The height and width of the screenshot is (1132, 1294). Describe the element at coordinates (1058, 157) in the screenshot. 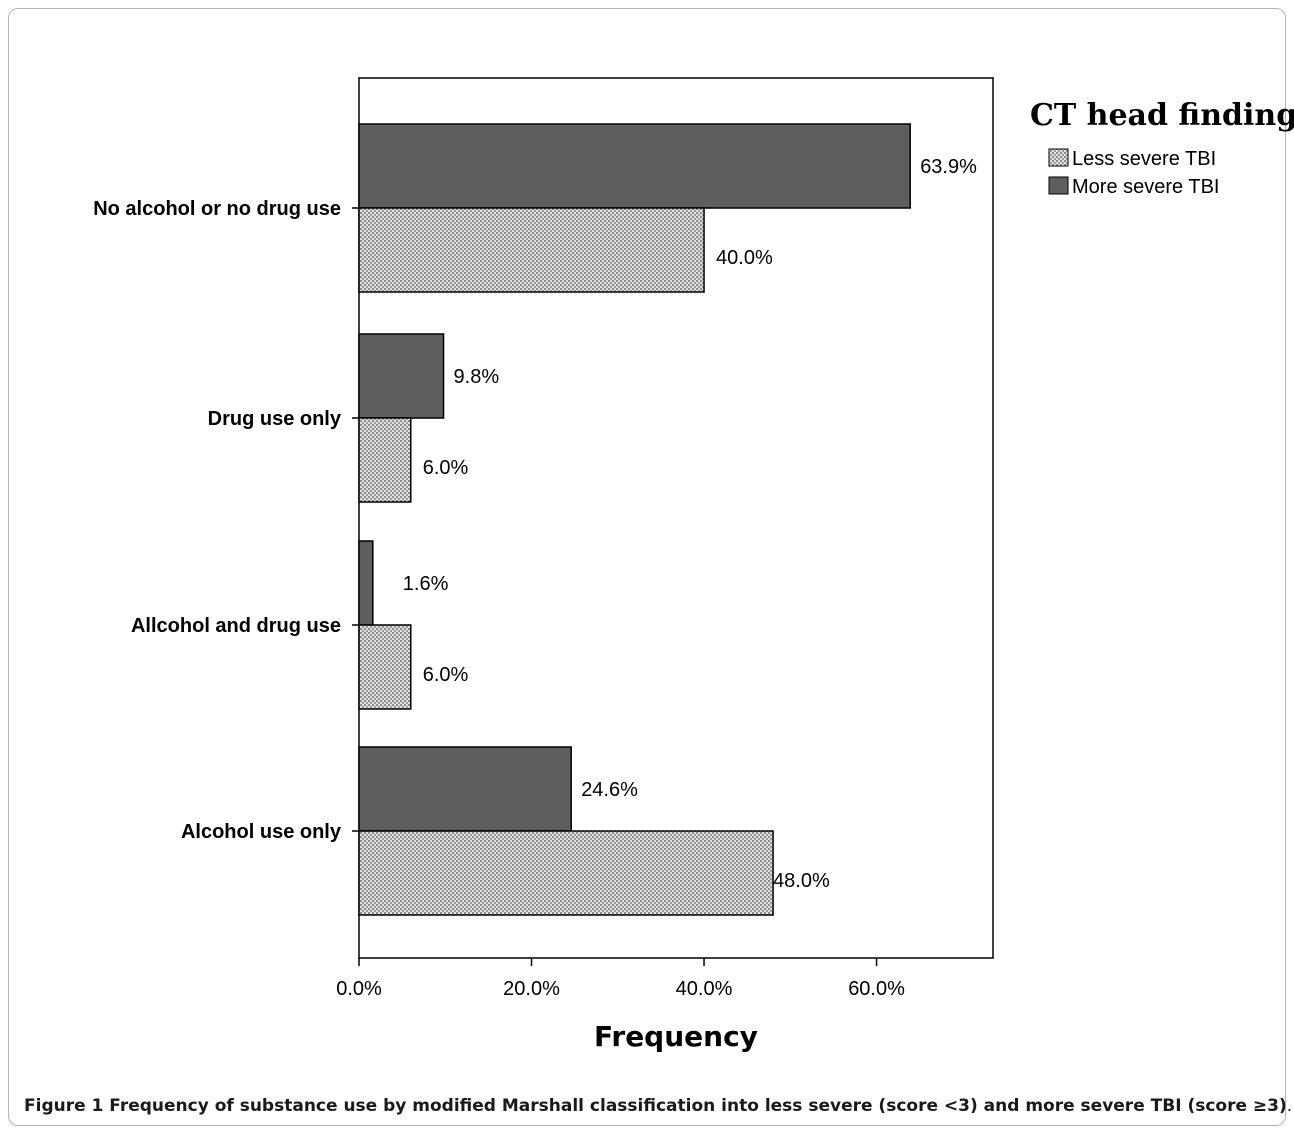

I see `legend-swatch-less-severe` at that location.